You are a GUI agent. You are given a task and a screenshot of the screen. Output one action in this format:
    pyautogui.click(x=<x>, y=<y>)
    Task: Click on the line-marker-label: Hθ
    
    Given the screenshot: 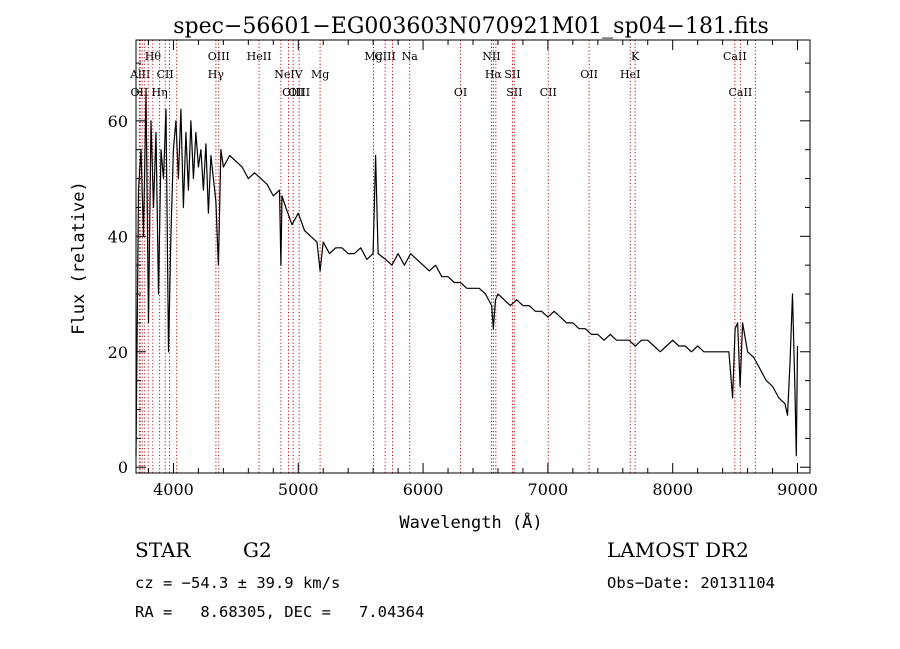 What is the action you would take?
    pyautogui.click(x=153, y=56)
    